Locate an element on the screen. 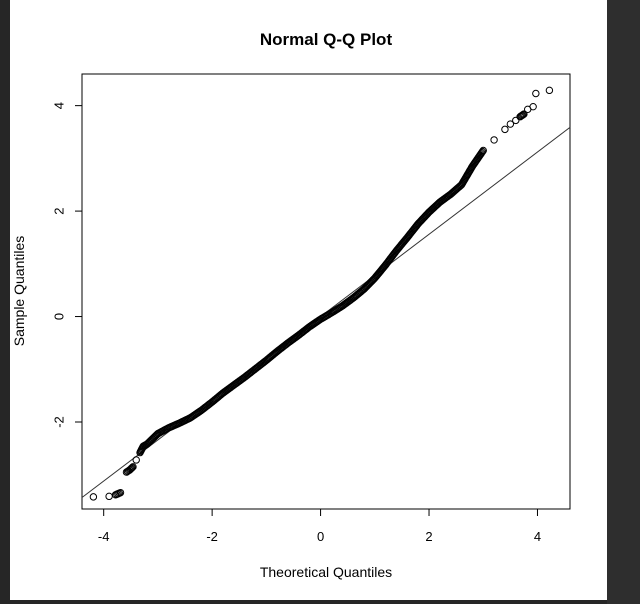 Image resolution: width=640 pixels, height=604 pixels. x-tick-label: 0 is located at coordinates (320, 536).